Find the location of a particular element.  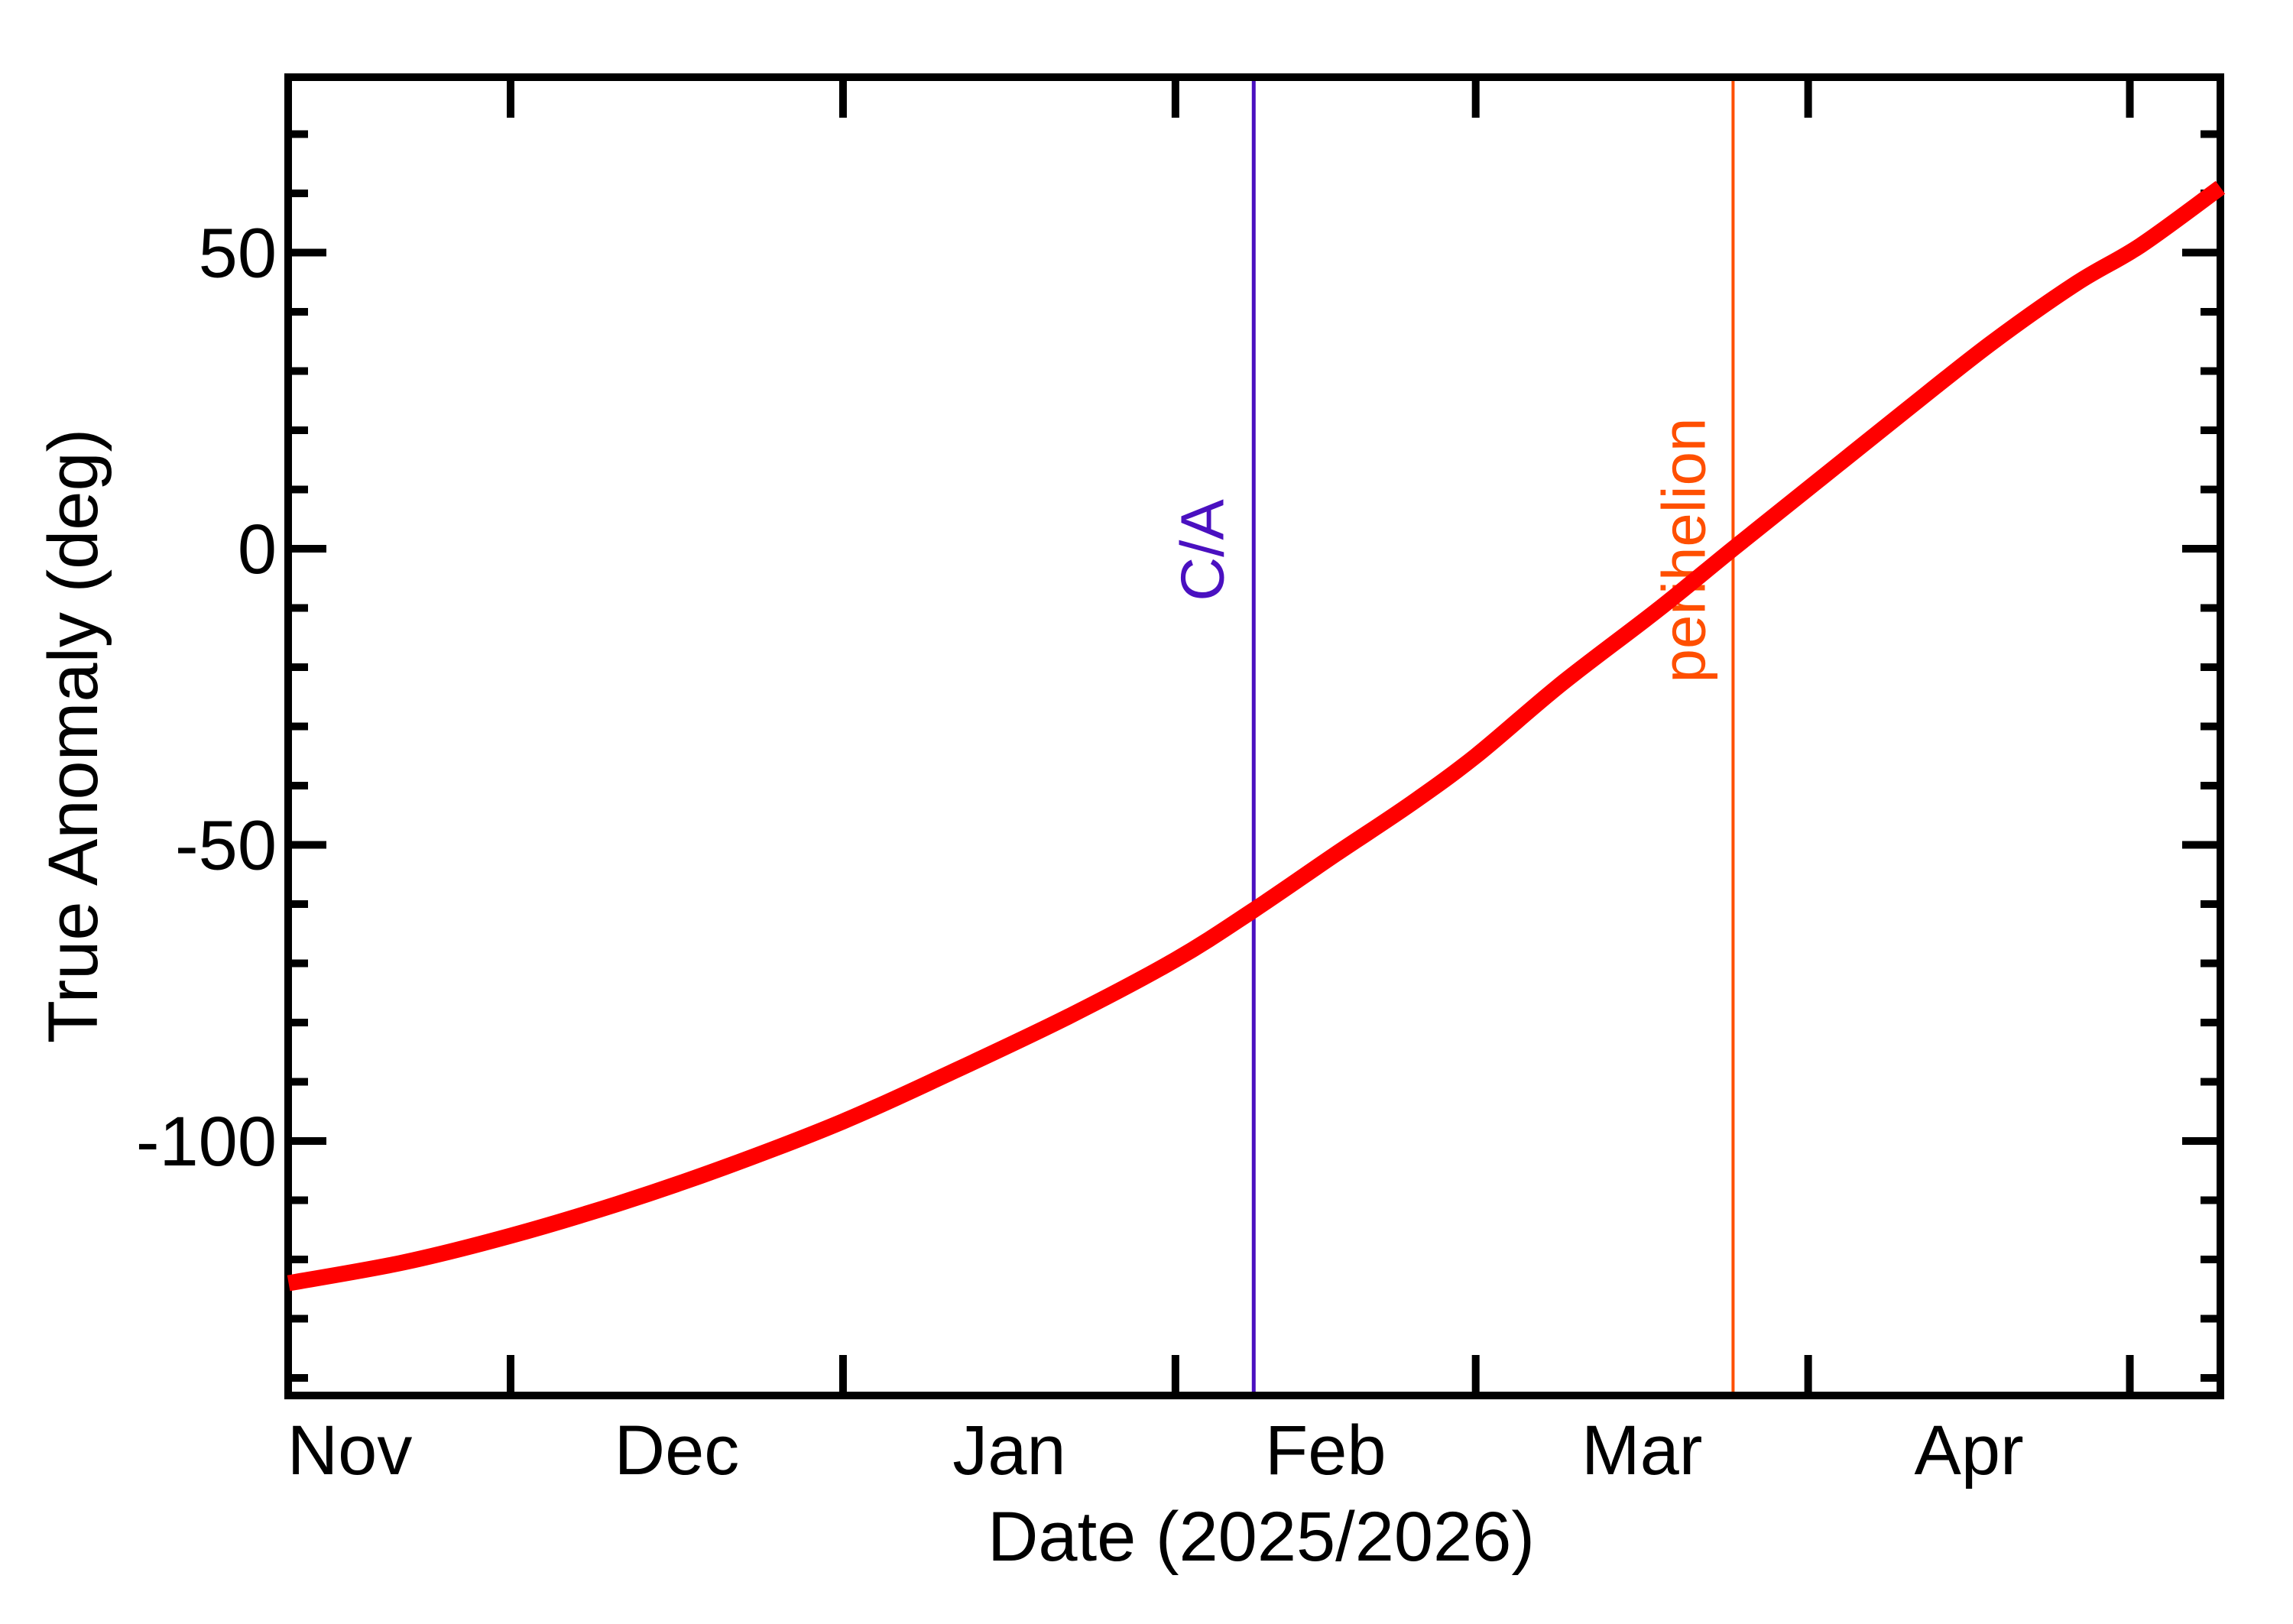

ca-event-label: C/A is located at coordinates (1202, 550).